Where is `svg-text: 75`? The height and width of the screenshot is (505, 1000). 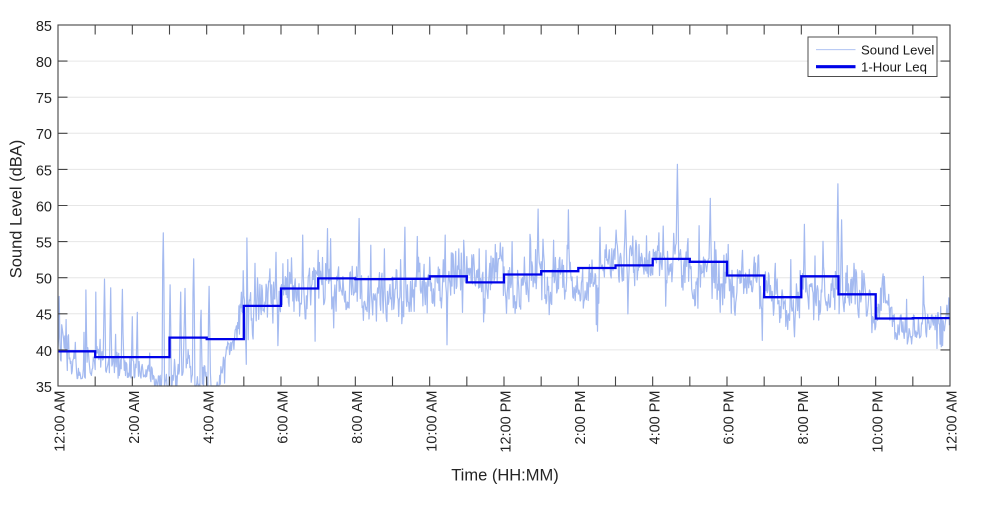
svg-text: 75 is located at coordinates (44, 99).